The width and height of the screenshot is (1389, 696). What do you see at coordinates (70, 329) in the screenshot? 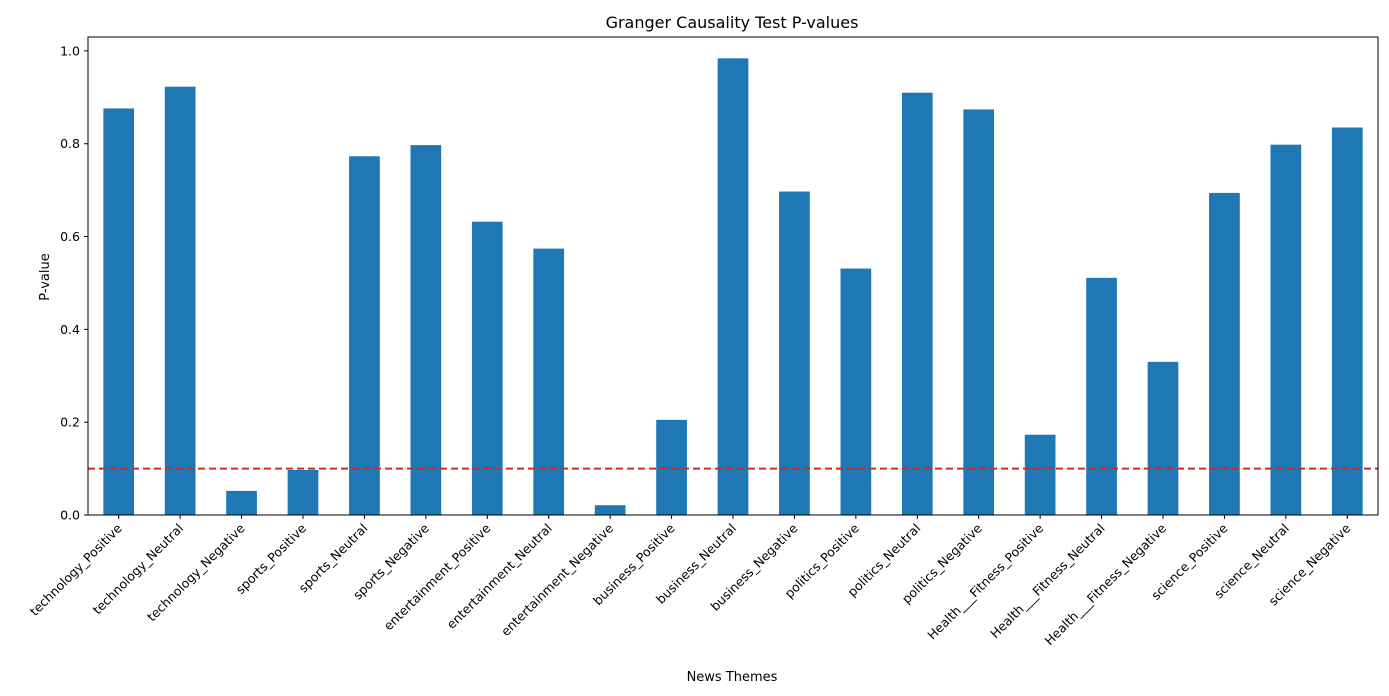
I see `y-tick-label: 0.4` at bounding box center [70, 329].